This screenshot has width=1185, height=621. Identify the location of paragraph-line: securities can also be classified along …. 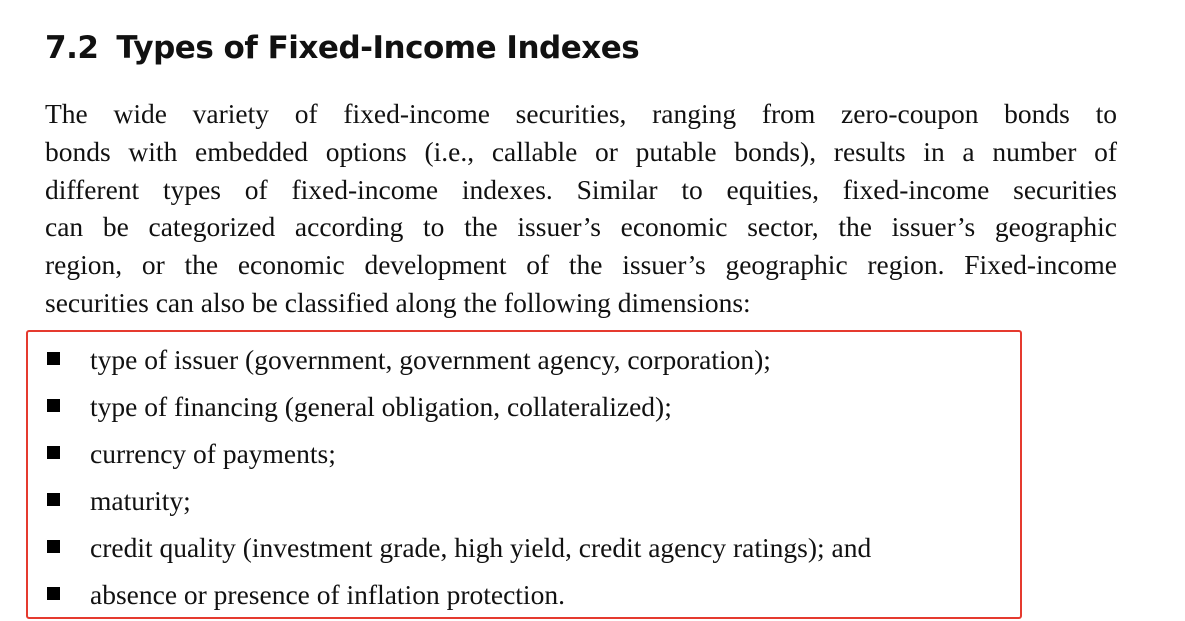
(398, 302).